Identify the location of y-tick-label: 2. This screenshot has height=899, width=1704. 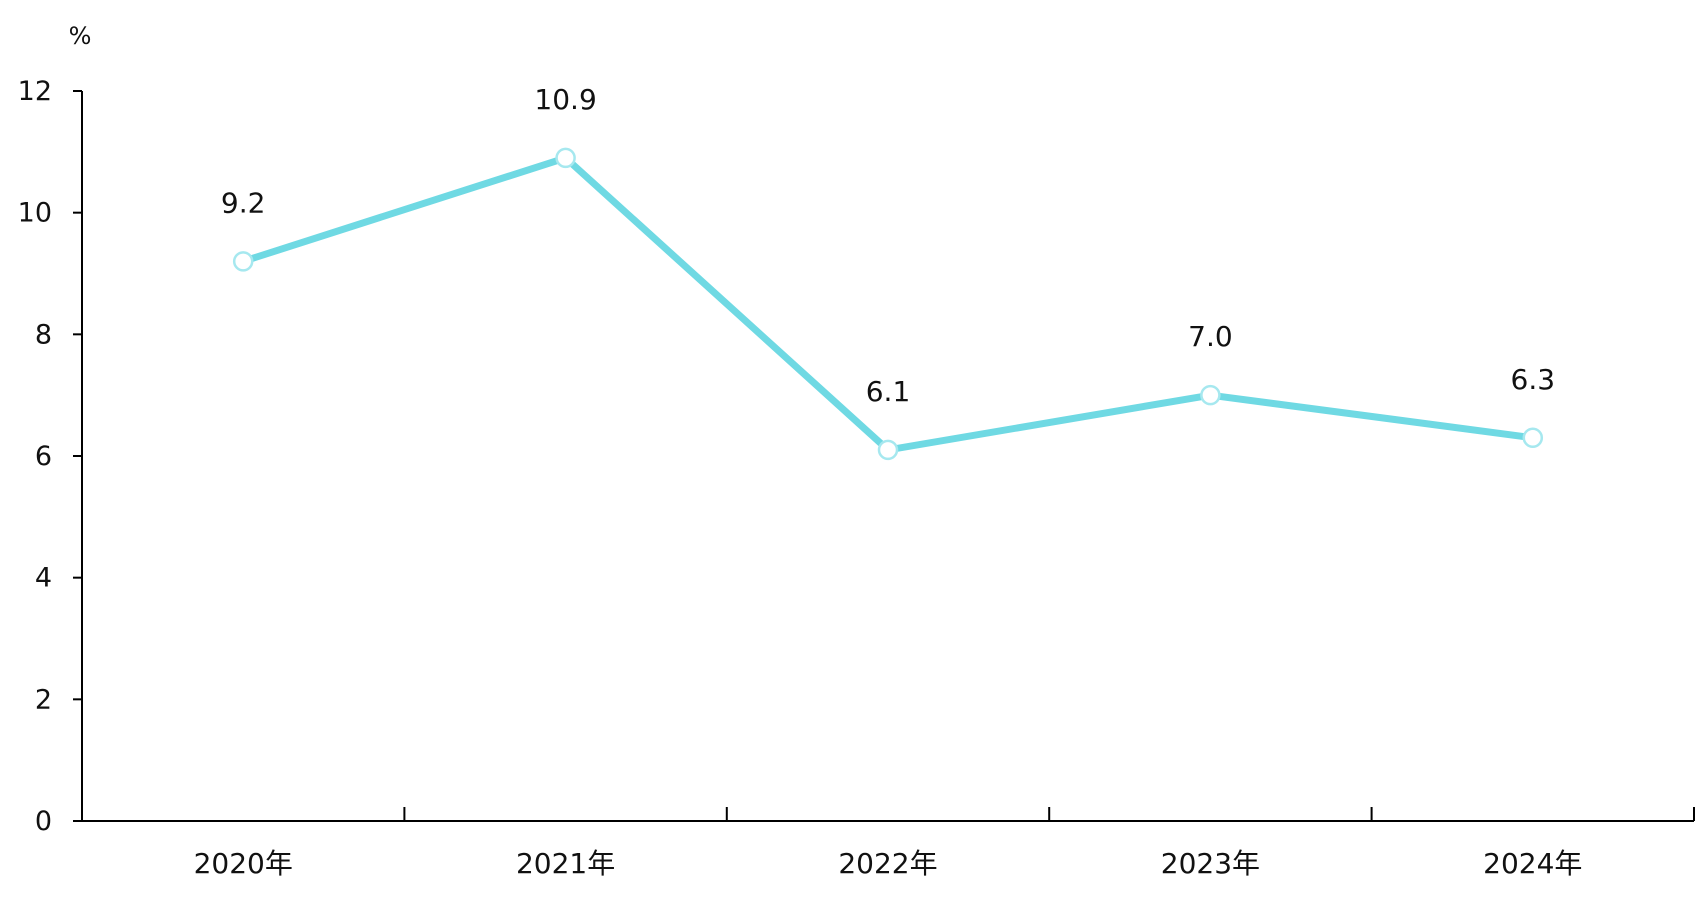
(43, 699).